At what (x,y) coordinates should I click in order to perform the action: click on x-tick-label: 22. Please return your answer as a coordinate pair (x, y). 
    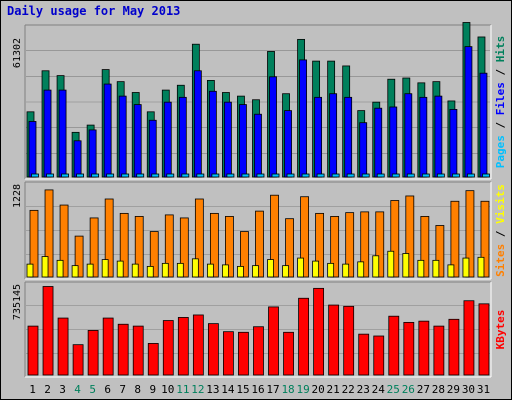
    Looking at the image, I should click on (348, 389).